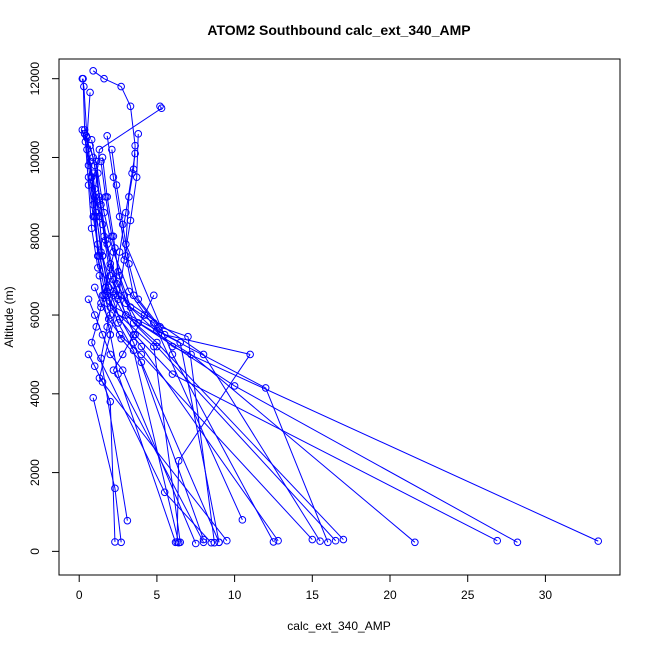 The width and height of the screenshot is (650, 650). Describe the element at coordinates (35, 393) in the screenshot. I see `y-tick-label: 4000` at that location.